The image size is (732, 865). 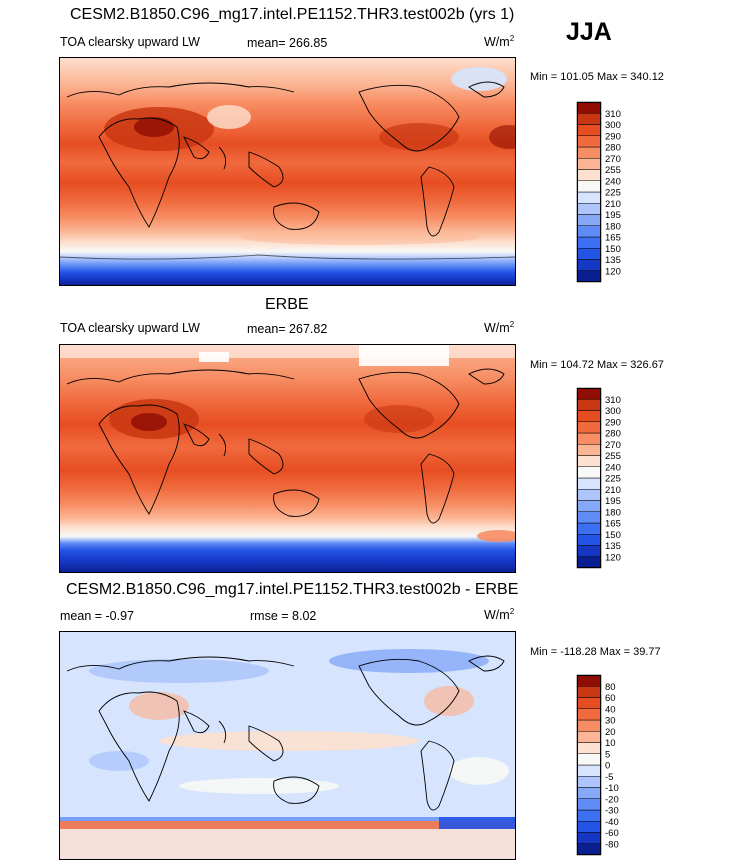 I want to click on panel-obs-units: W/m2, so click(x=499, y=328).